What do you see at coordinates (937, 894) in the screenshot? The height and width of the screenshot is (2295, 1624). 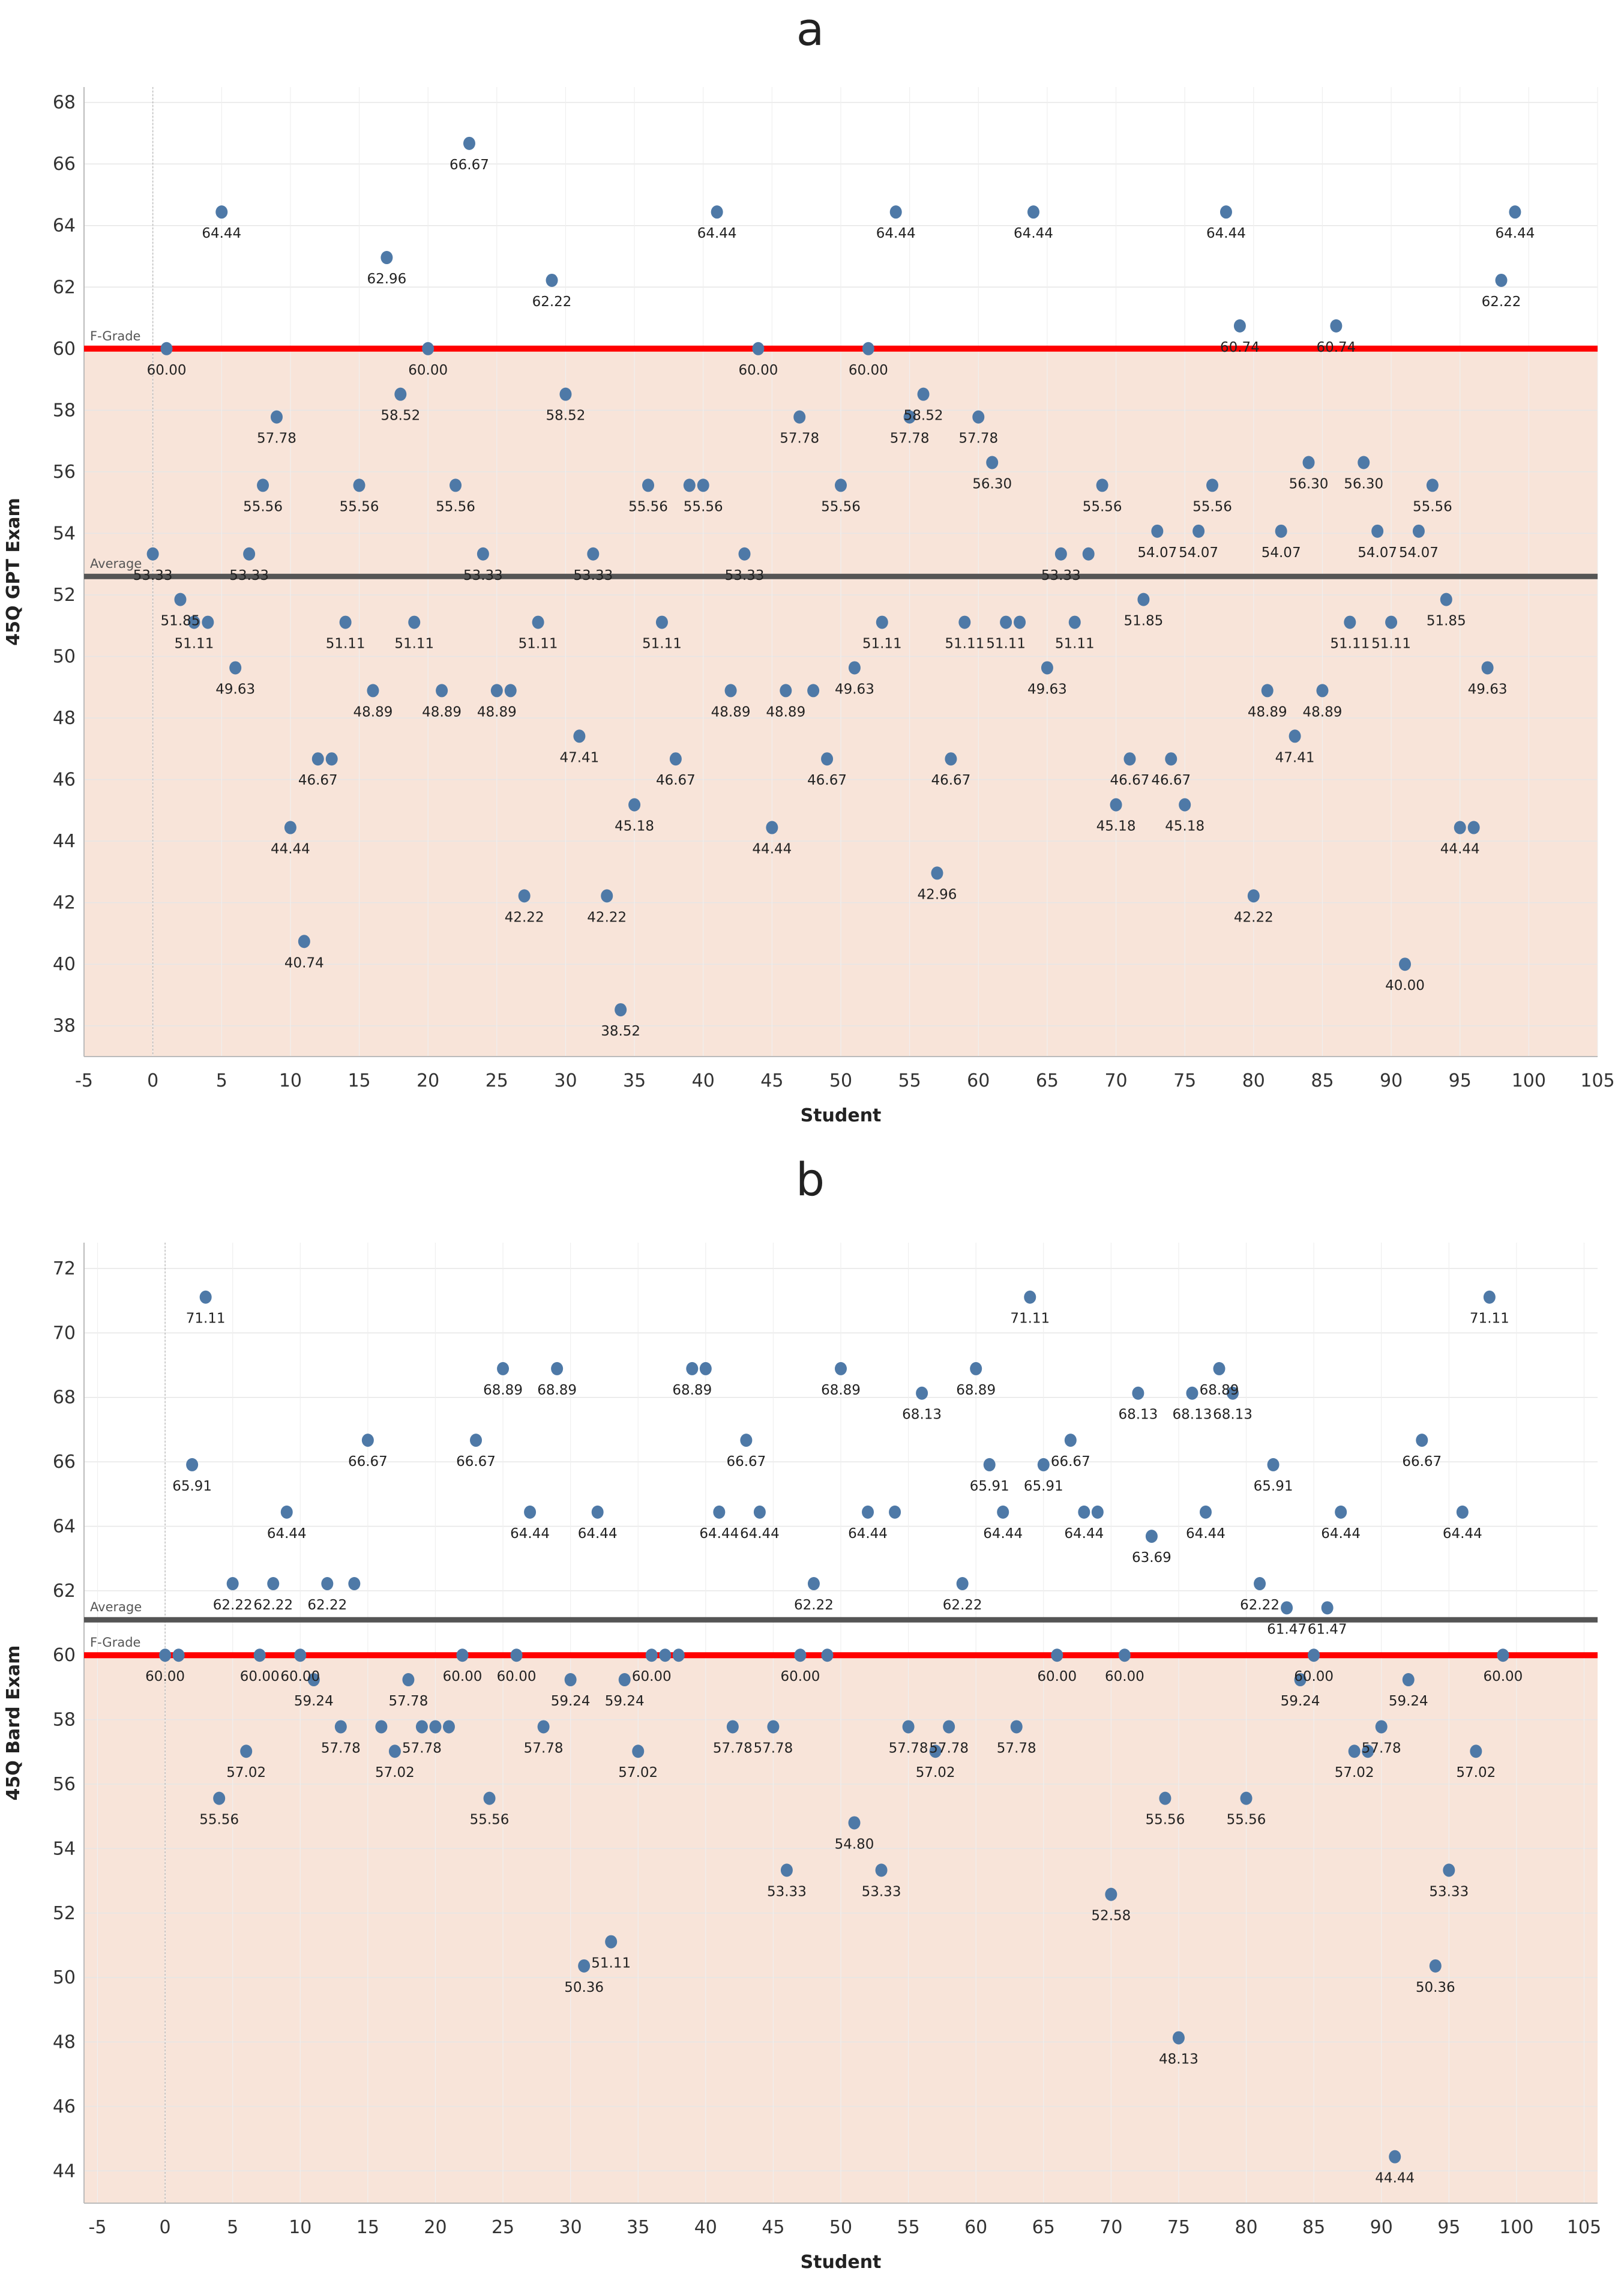 I see `data-label: 42.96` at bounding box center [937, 894].